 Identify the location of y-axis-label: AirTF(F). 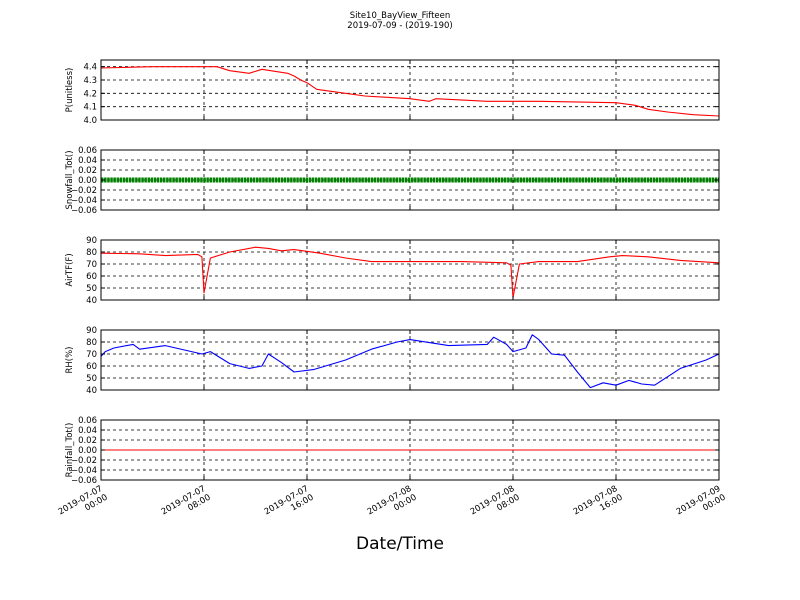
(70, 269).